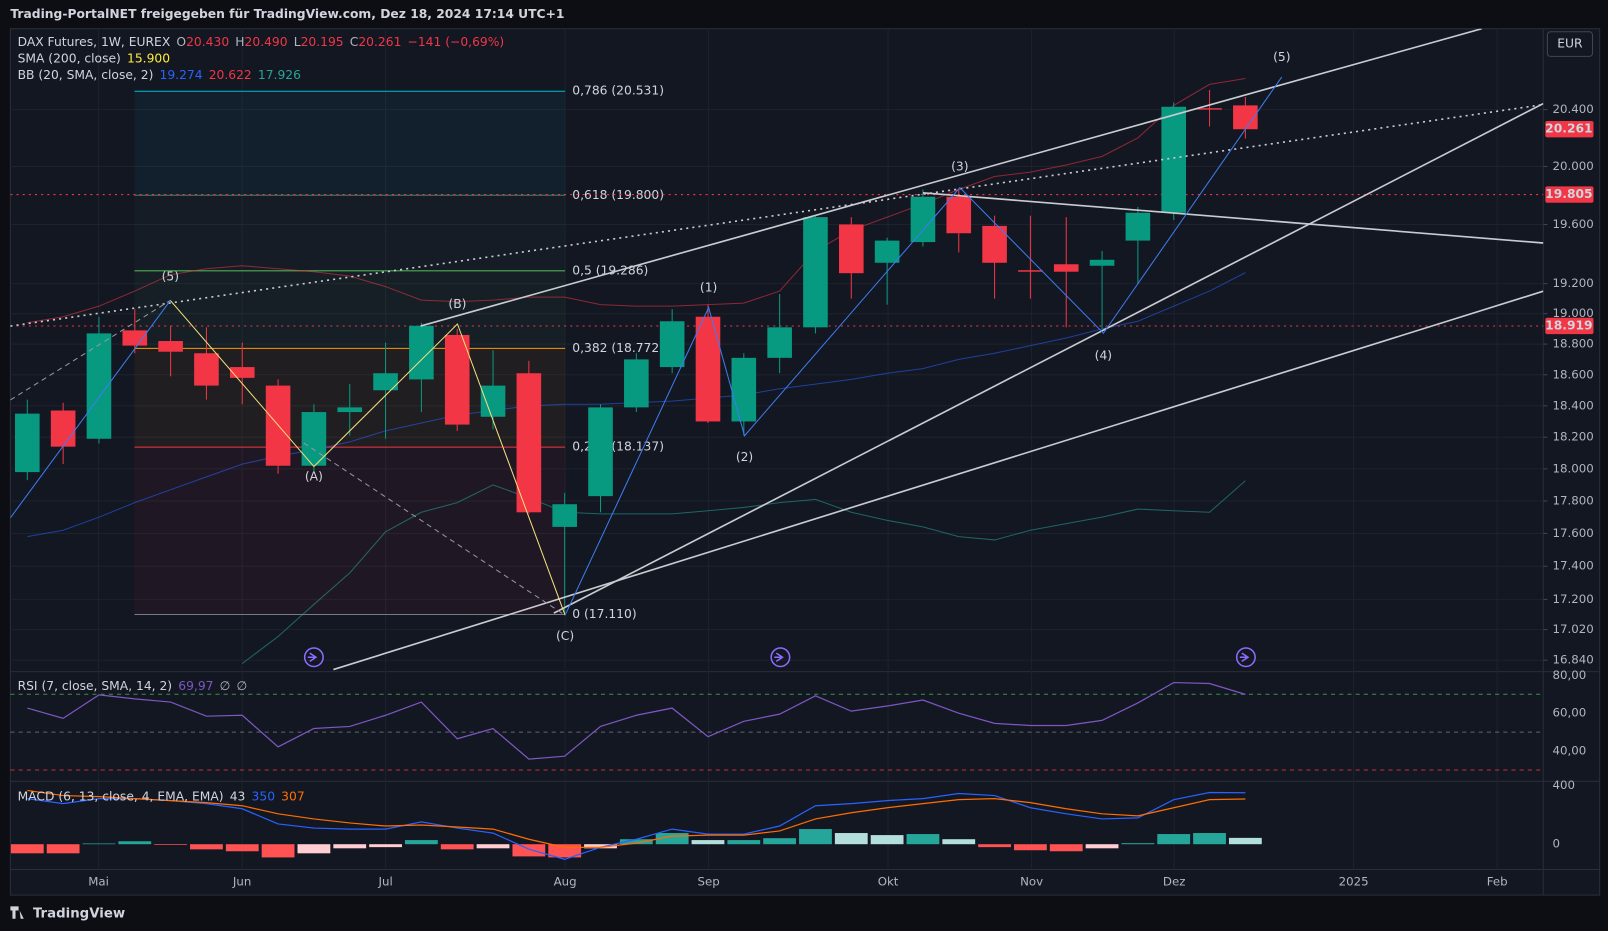  What do you see at coordinates (148, 58) in the screenshot?
I see `sma-value: 15.900` at bounding box center [148, 58].